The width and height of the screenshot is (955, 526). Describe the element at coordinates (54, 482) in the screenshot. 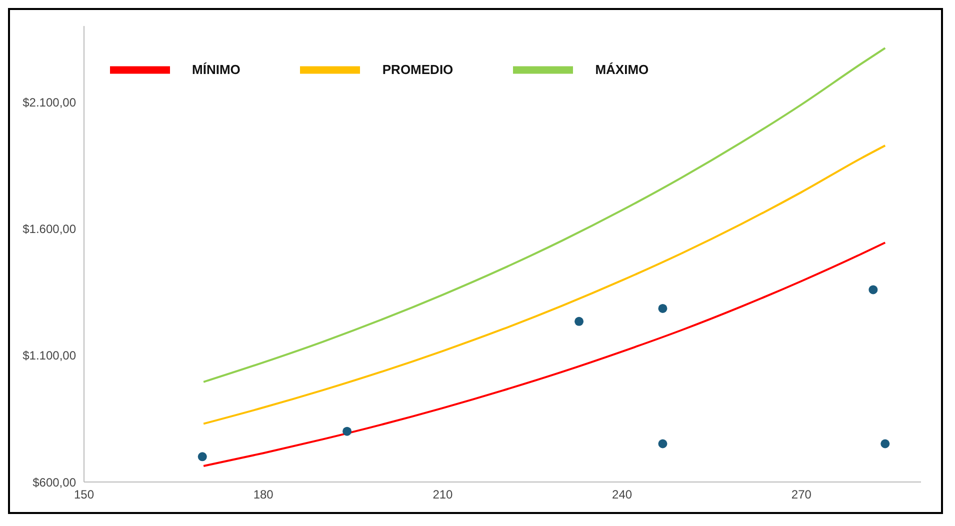

I see `y-tick-label: $600,00` at that location.